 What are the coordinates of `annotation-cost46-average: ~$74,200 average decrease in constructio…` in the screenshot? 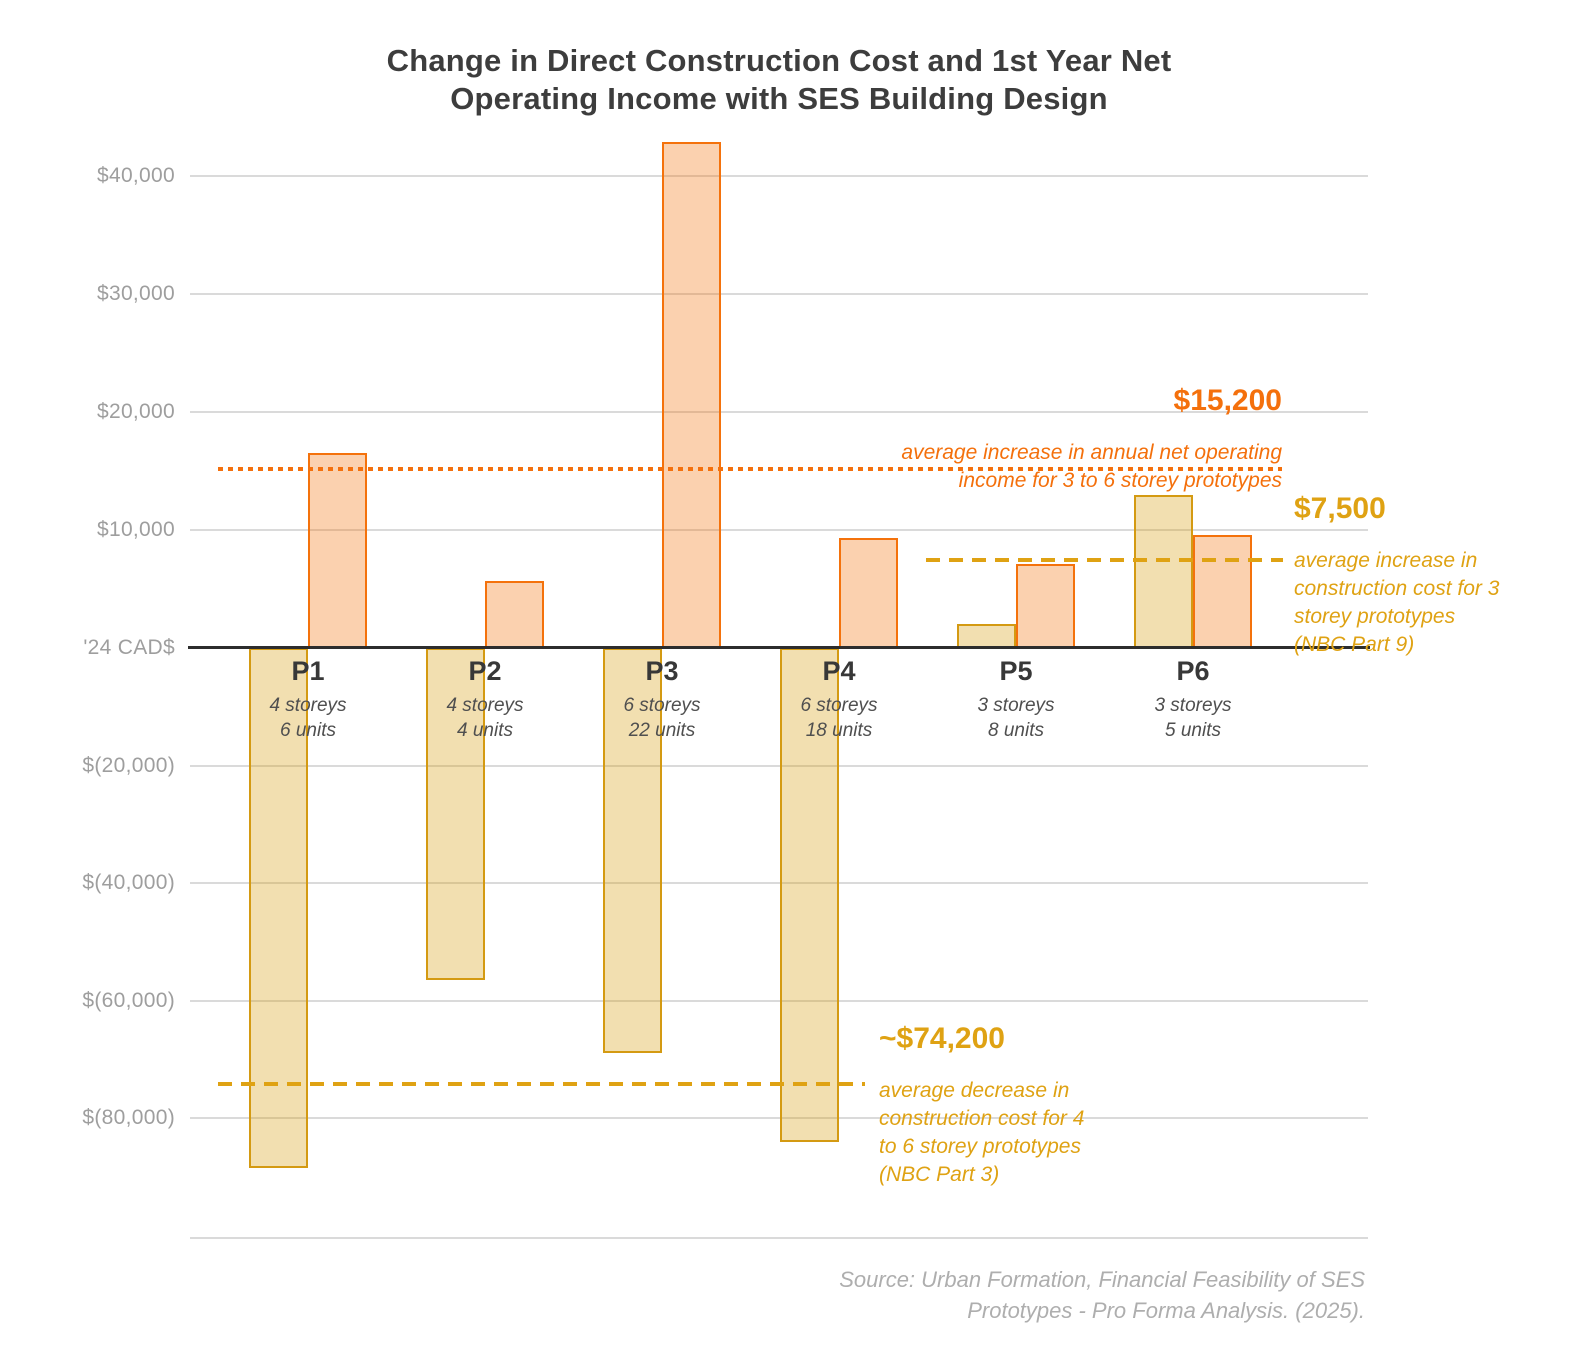 It's located at (1024, 1105).